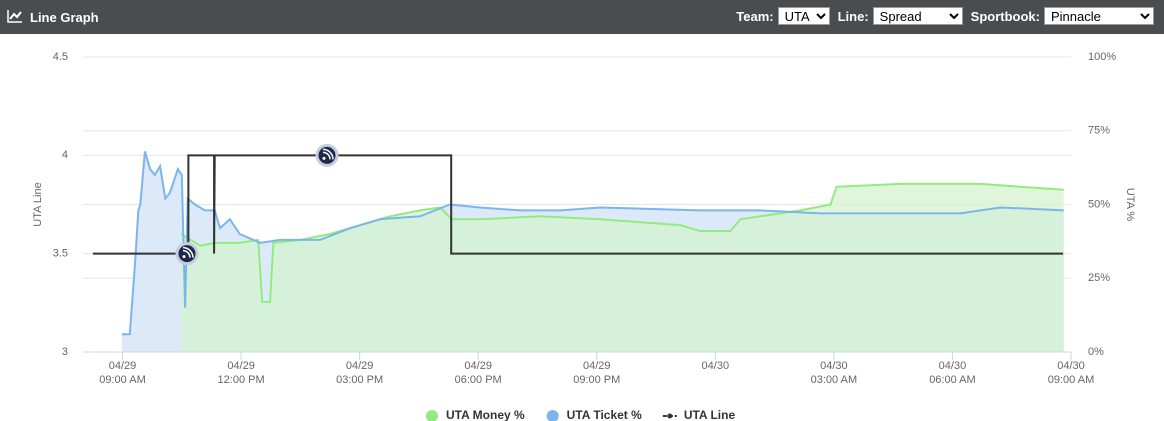 This screenshot has width=1164, height=421. What do you see at coordinates (596, 380) in the screenshot?
I see `x-tick-label: 09:00 PM` at bounding box center [596, 380].